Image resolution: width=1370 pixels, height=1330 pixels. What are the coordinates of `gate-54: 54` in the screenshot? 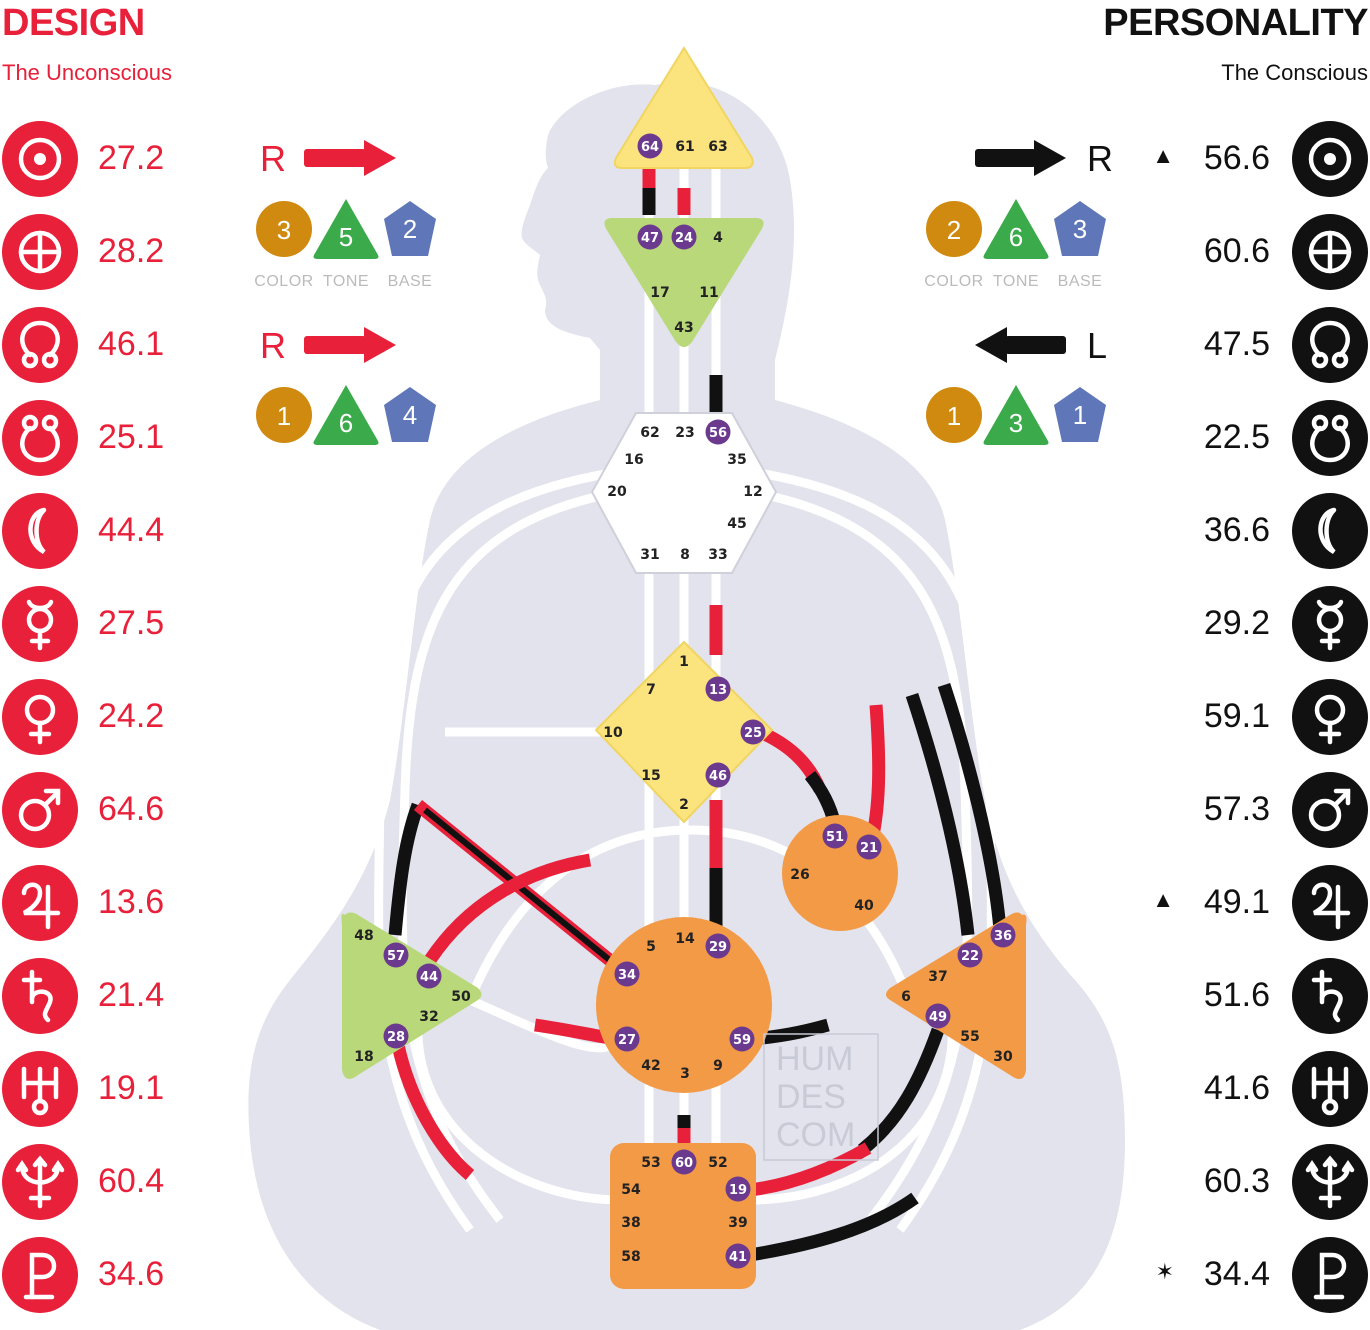 It's located at (631, 1190).